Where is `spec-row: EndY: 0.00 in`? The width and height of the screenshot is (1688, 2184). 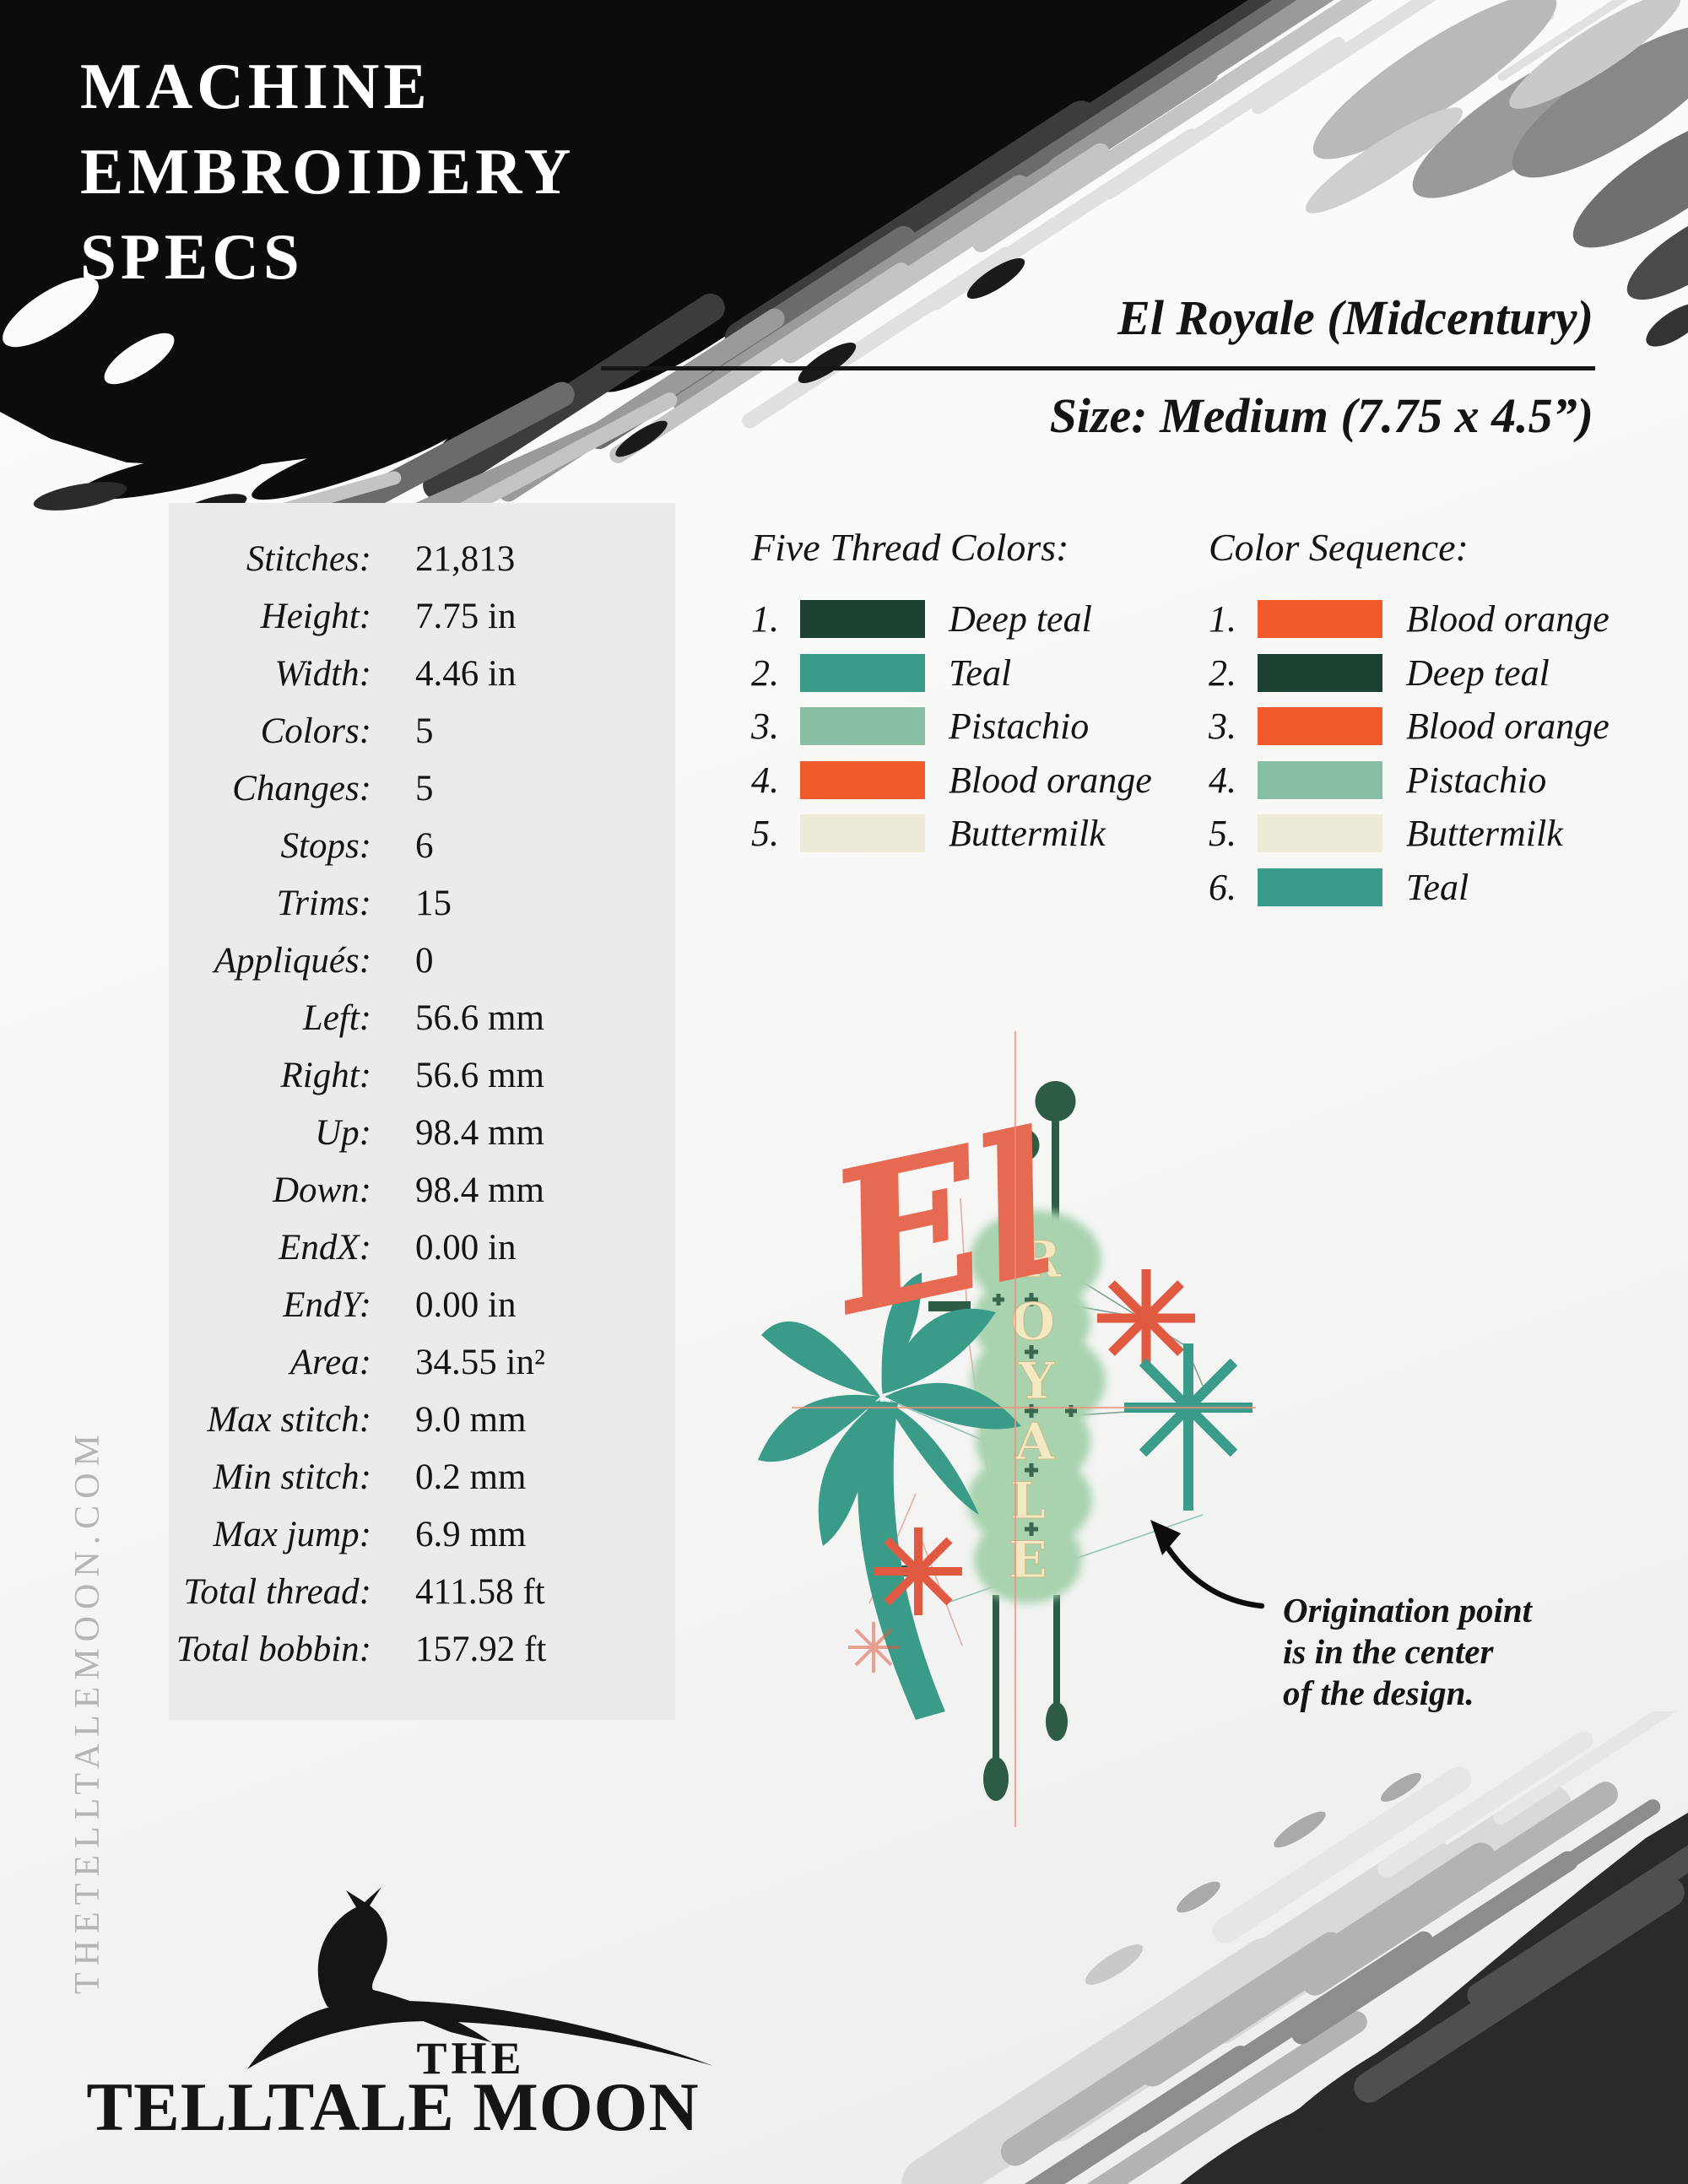
spec-row: EndY: 0.00 in is located at coordinates (422, 1304).